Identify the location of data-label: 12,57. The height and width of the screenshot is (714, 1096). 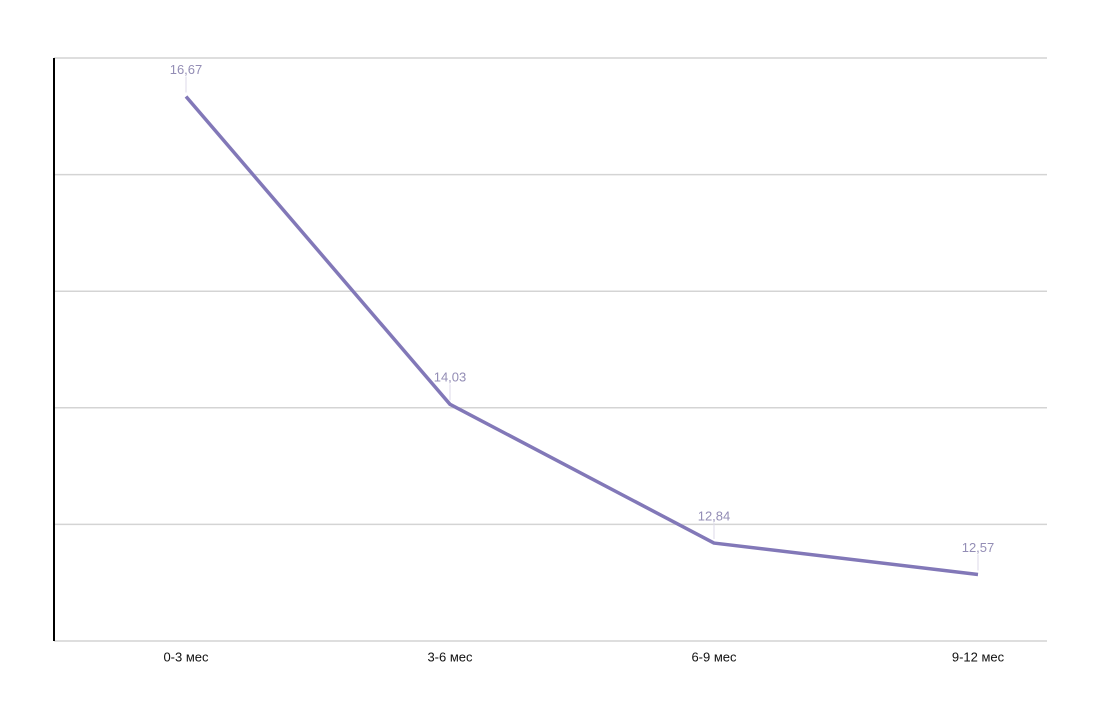
(978, 547).